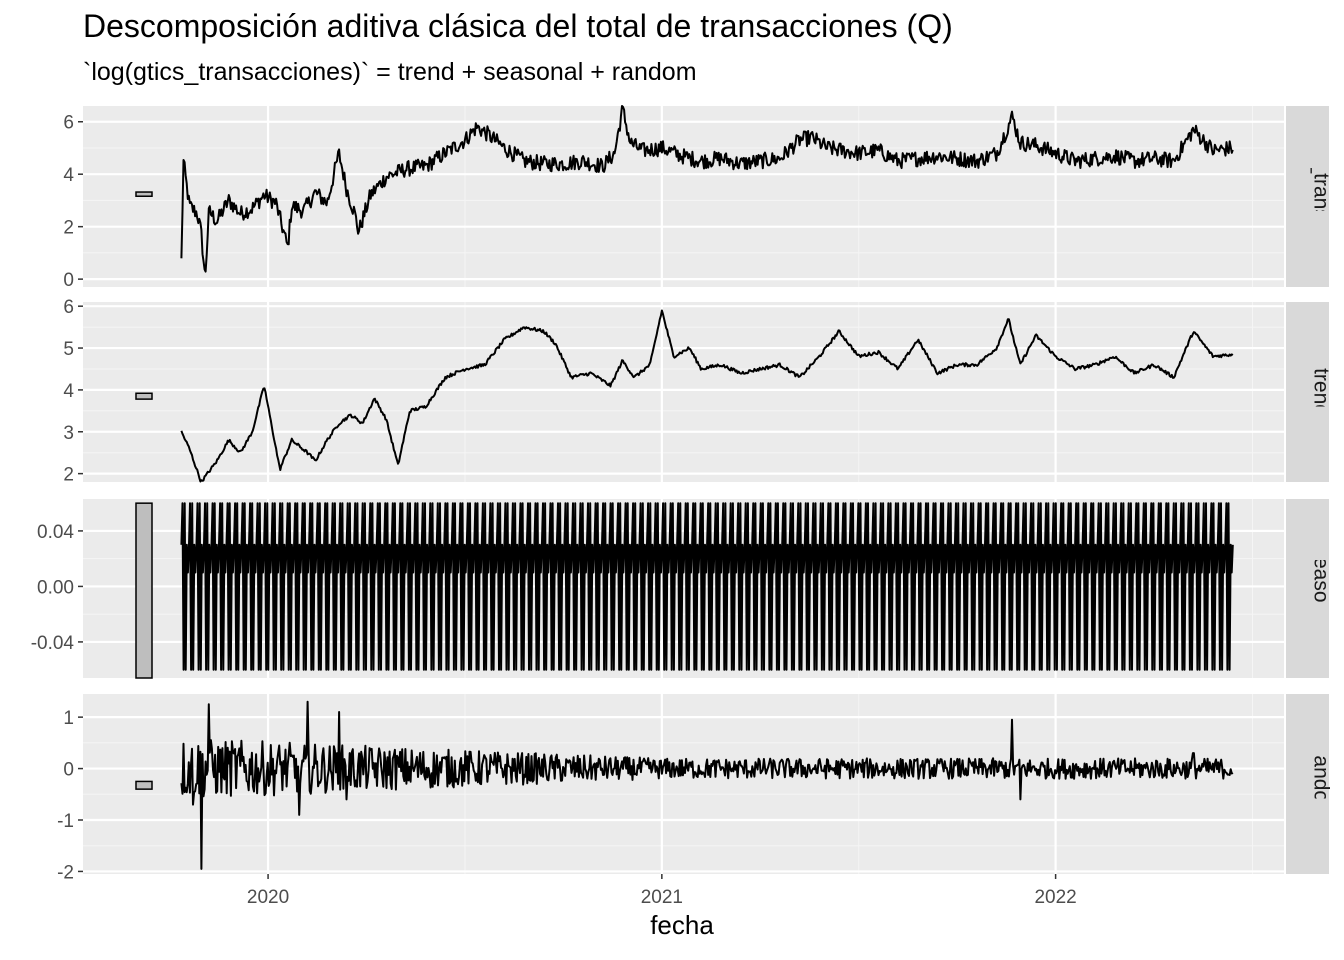  What do you see at coordinates (1321, 588) in the screenshot?
I see `facet-strip-label: seasonal` at bounding box center [1321, 588].